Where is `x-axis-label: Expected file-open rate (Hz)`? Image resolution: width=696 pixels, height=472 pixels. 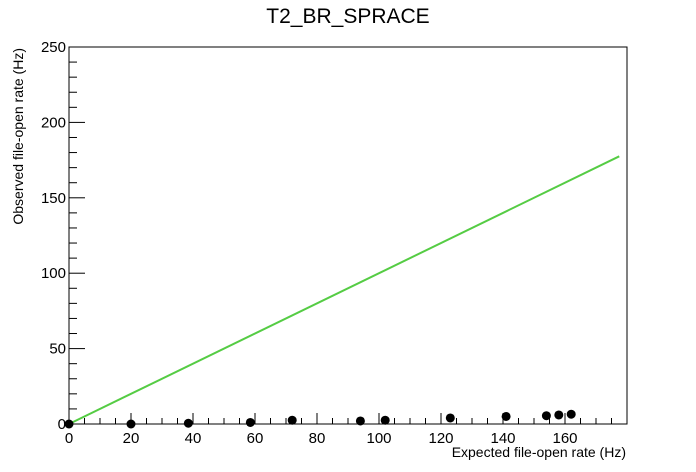
x-axis-label: Expected file-open rate (Hz) is located at coordinates (539, 452).